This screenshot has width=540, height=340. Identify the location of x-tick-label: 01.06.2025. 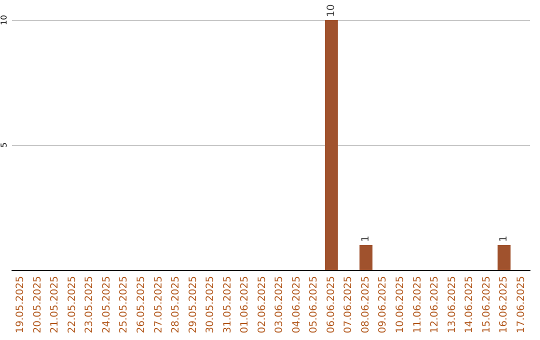
(245, 305).